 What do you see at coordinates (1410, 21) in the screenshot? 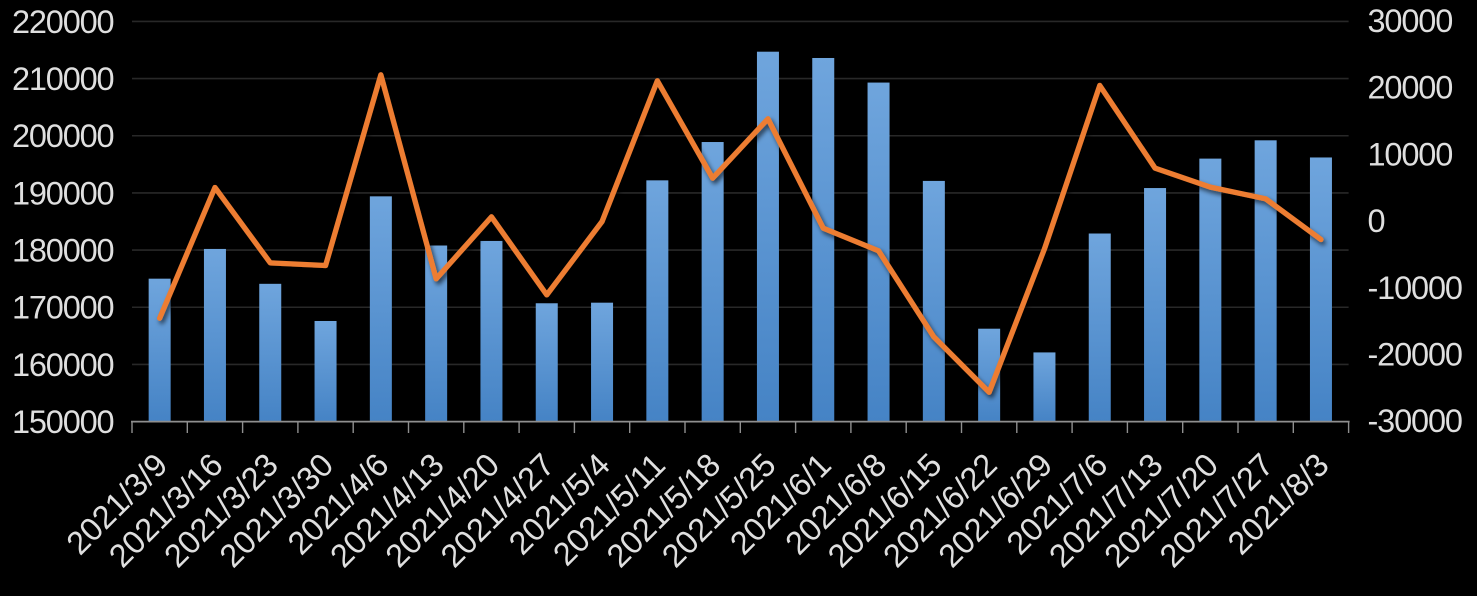
I see `svg-text: 30000` at bounding box center [1410, 21].